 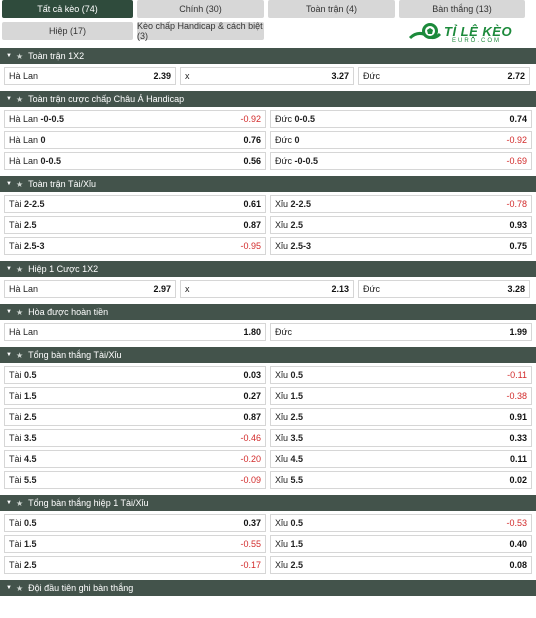 What do you see at coordinates (135, 375) in the screenshot?
I see `odds-cell: Tài 0.5 0.03` at bounding box center [135, 375].